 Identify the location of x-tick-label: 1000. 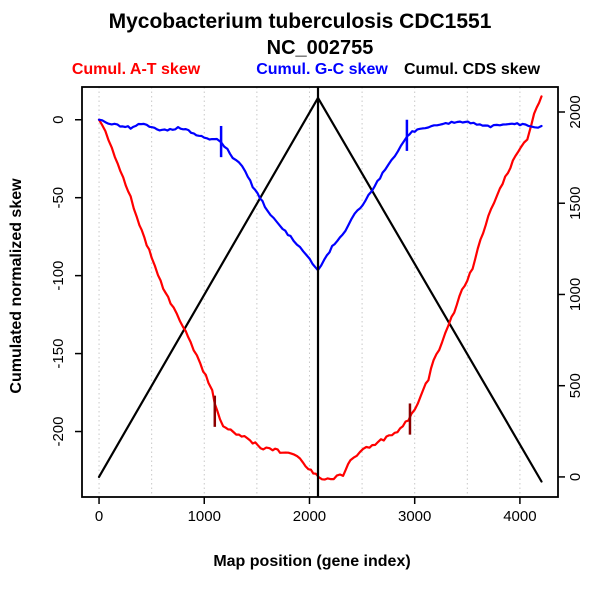
(204, 516).